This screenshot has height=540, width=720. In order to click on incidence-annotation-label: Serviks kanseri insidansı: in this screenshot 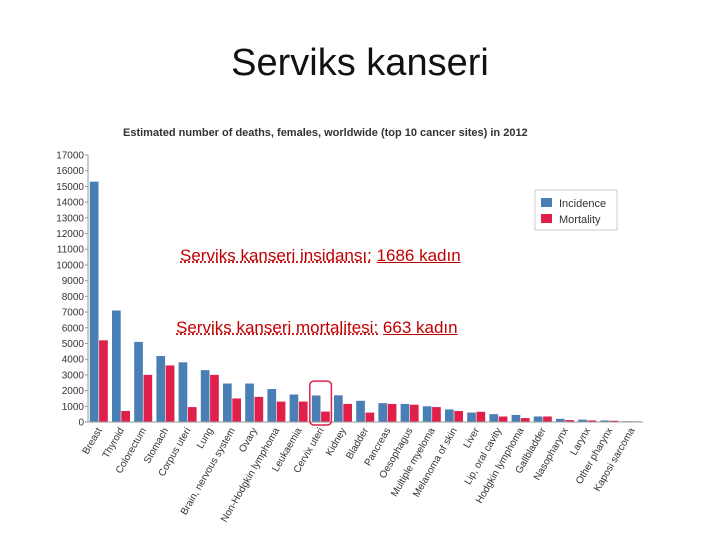, I will do `click(276, 255)`.